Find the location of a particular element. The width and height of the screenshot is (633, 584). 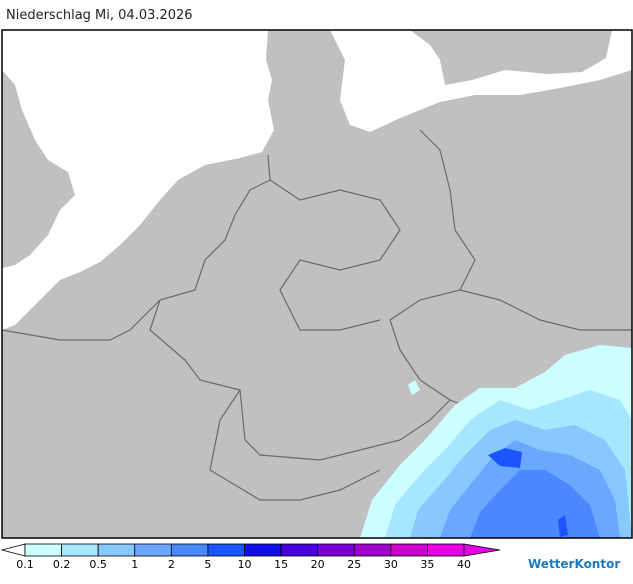

title: Niederschlag Mi, 04.03.2026 is located at coordinates (99, 15).